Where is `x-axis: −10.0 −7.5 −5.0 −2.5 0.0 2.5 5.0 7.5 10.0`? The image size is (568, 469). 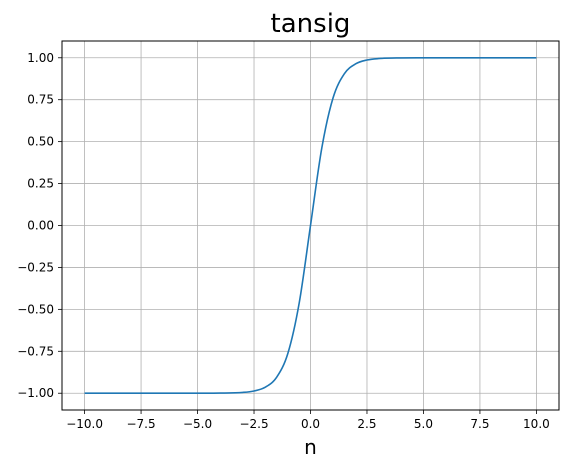 x-axis: −10.0 −7.5 −5.0 −2.5 0.0 2.5 5.0 7.5 10.0 is located at coordinates (308, 420).